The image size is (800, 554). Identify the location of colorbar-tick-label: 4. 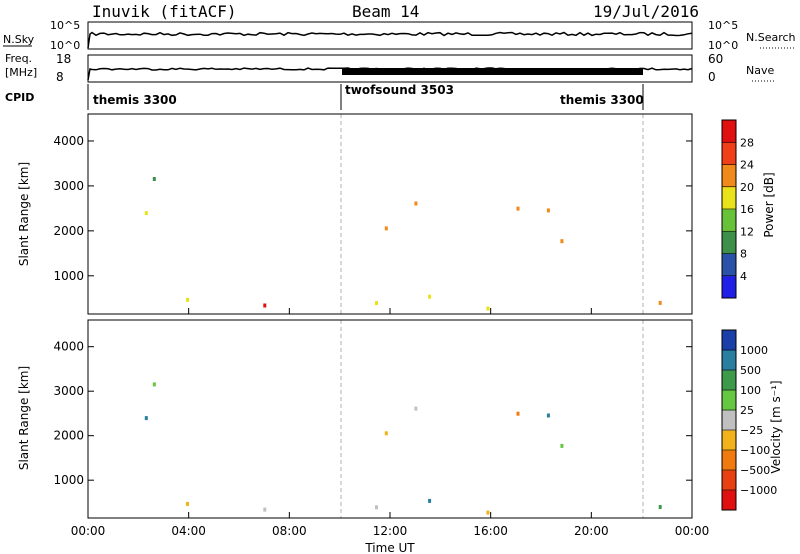
(743, 276).